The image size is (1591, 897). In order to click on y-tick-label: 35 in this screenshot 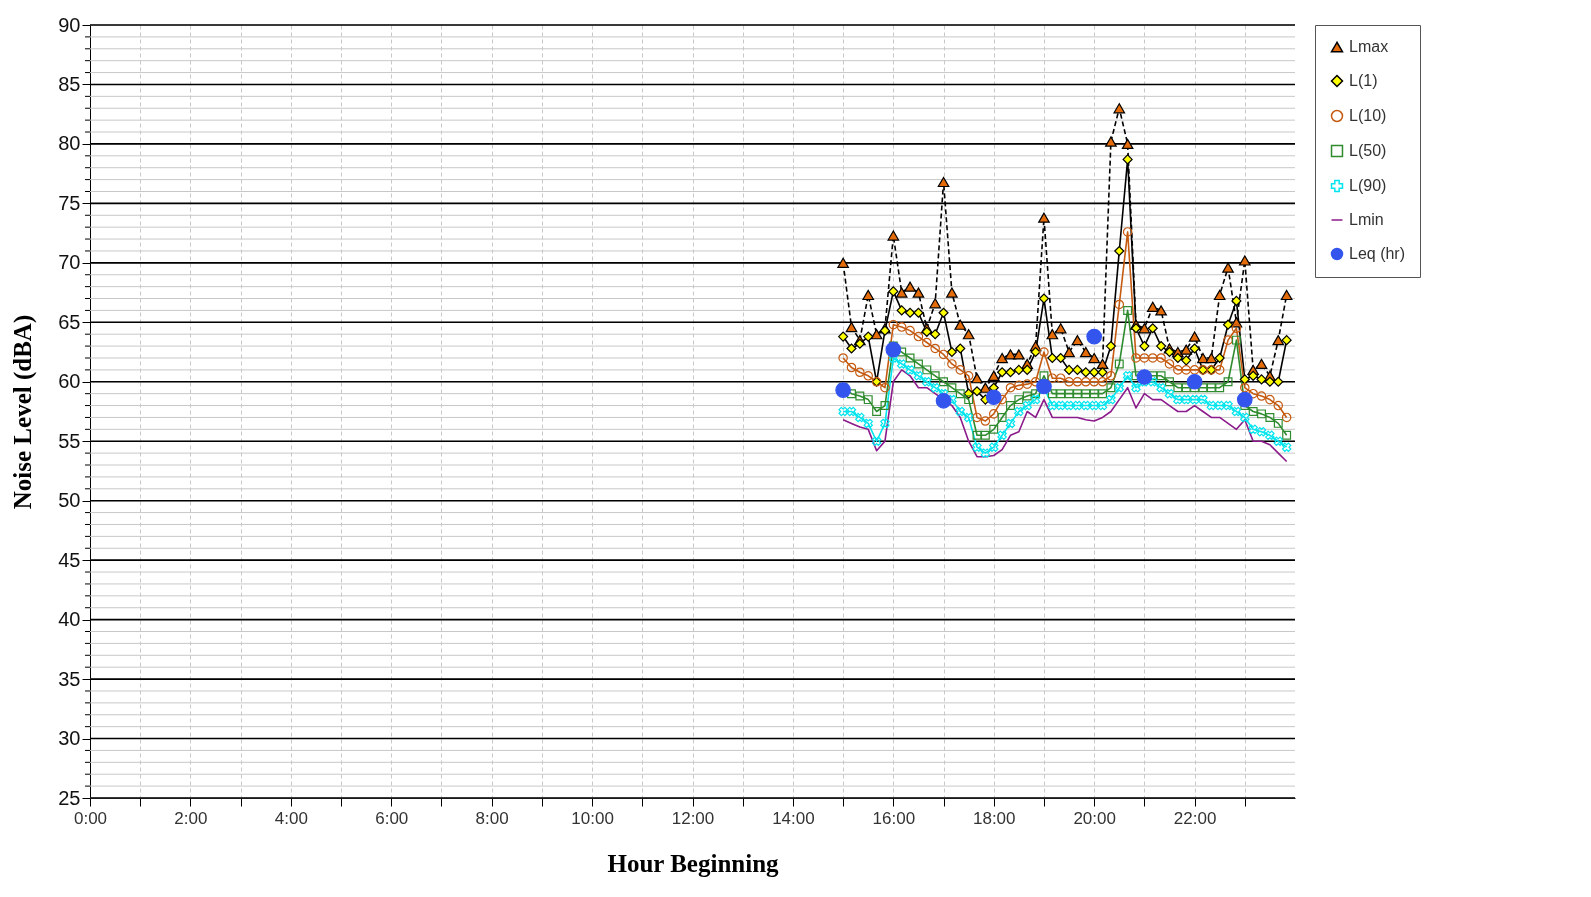, I will do `click(69, 678)`.